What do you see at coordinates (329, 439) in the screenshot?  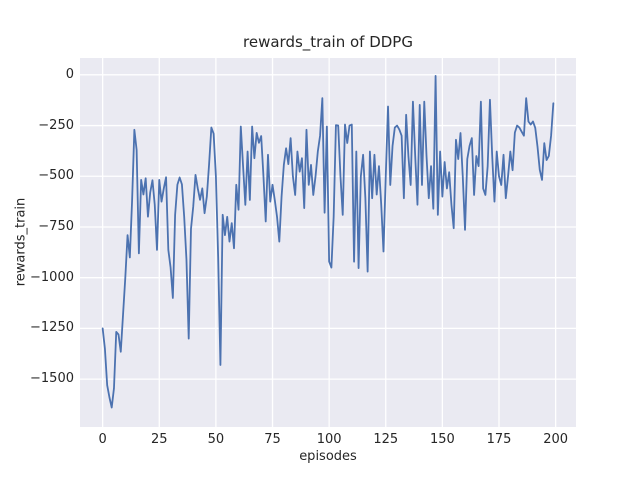 I see `x-tick-label: 100` at bounding box center [329, 439].